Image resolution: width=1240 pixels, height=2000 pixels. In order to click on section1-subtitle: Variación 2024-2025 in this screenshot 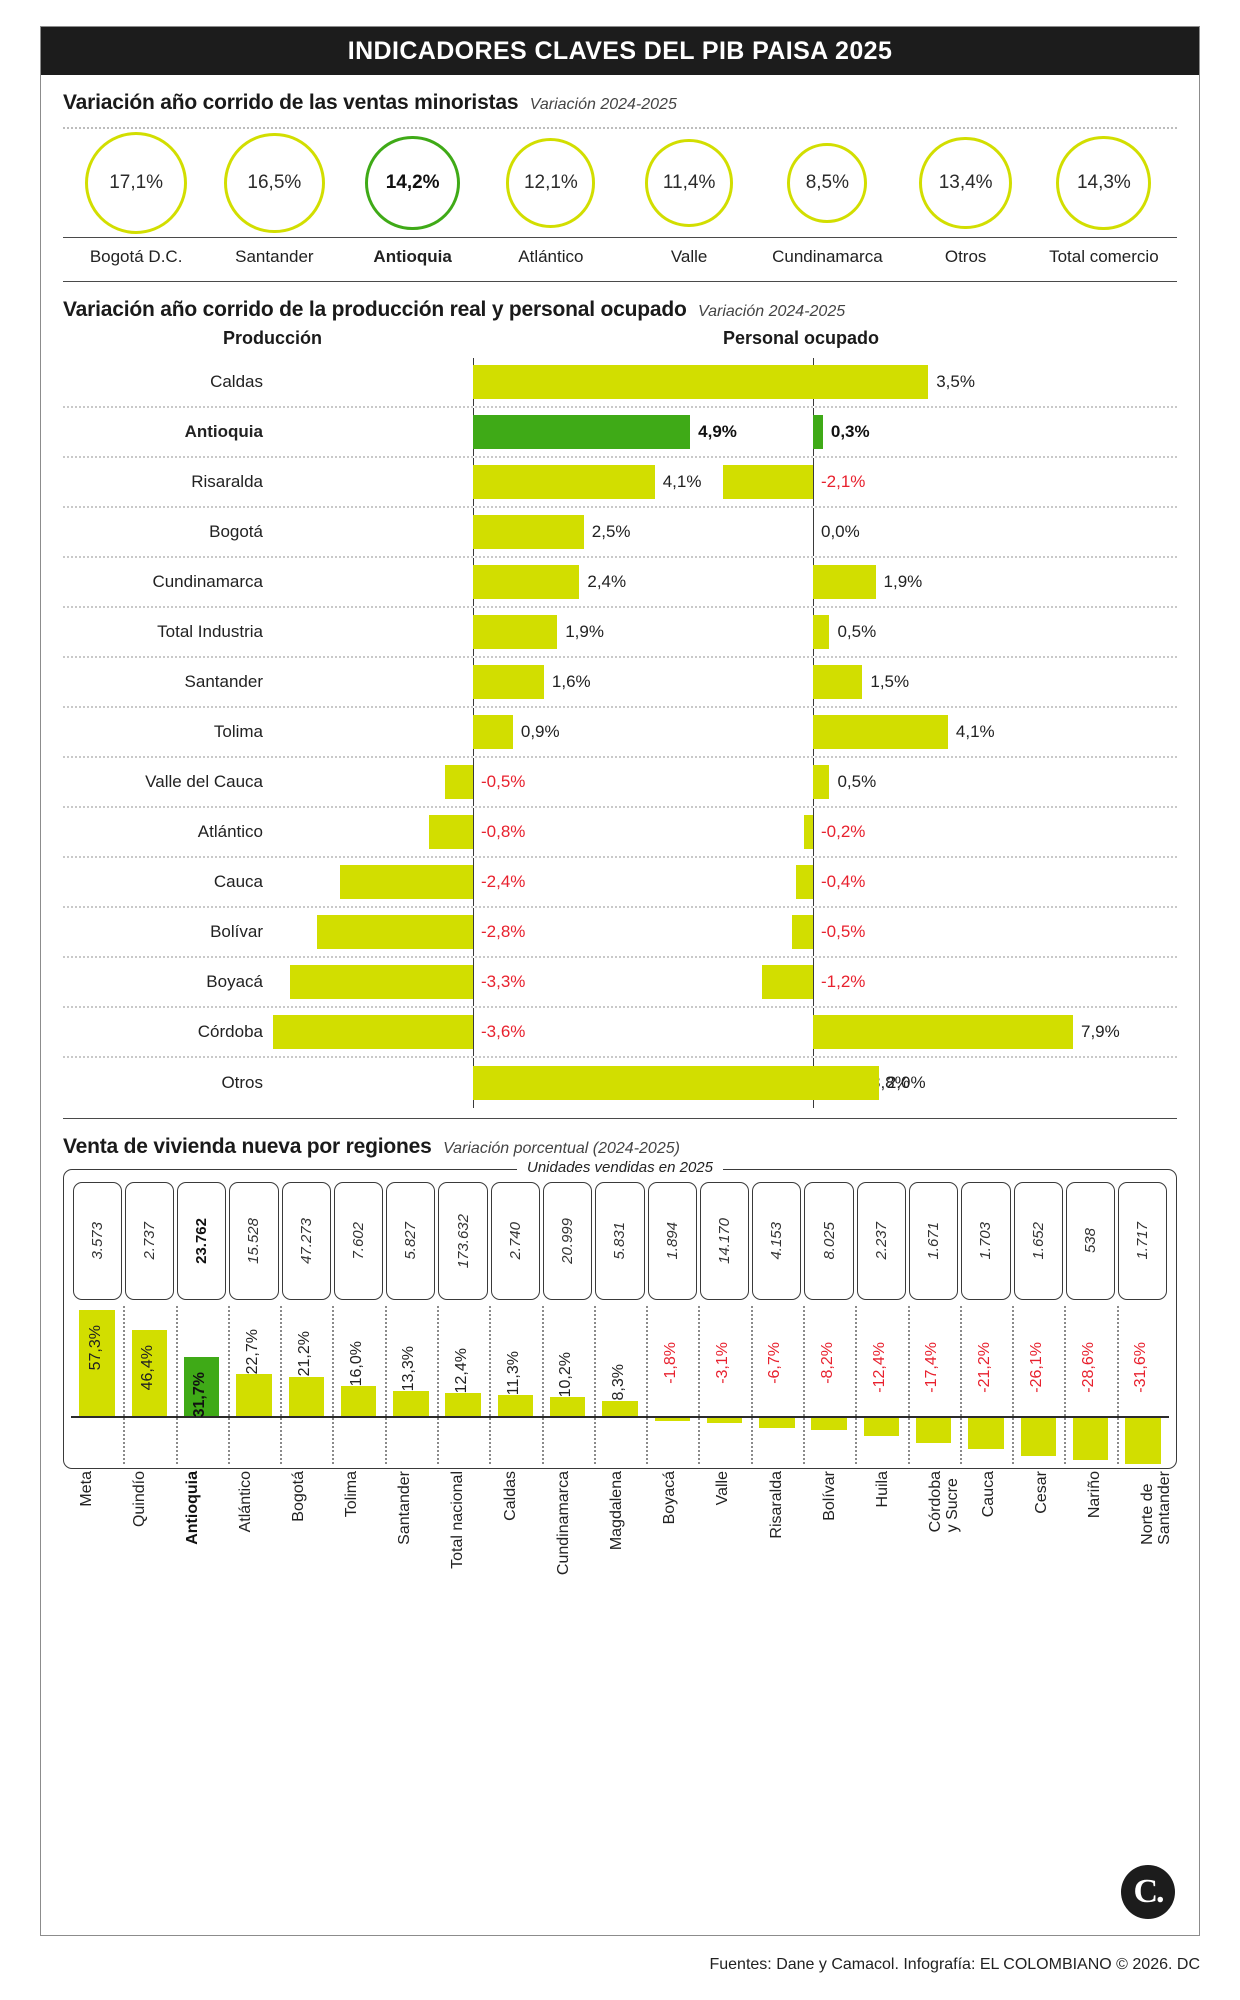, I will do `click(603, 104)`.